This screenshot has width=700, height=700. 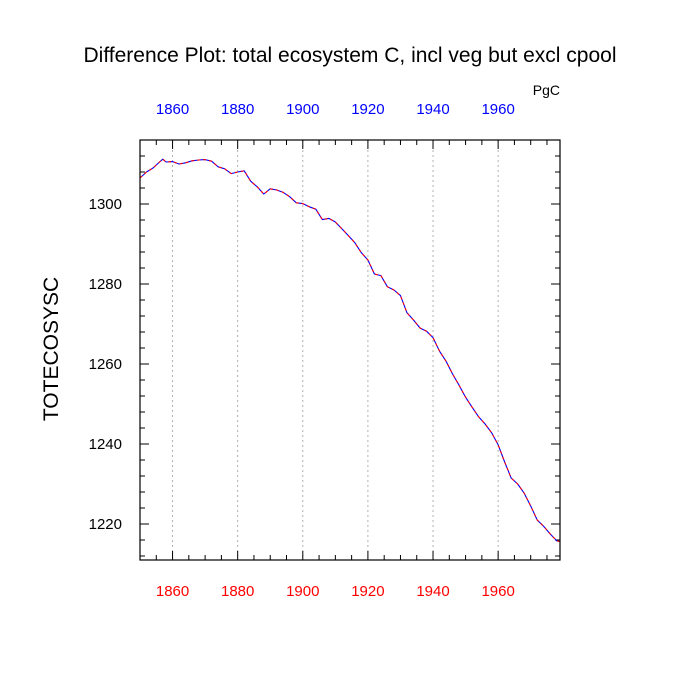 I want to click on y-axis-label: TOTECOSYSC, so click(x=51, y=349).